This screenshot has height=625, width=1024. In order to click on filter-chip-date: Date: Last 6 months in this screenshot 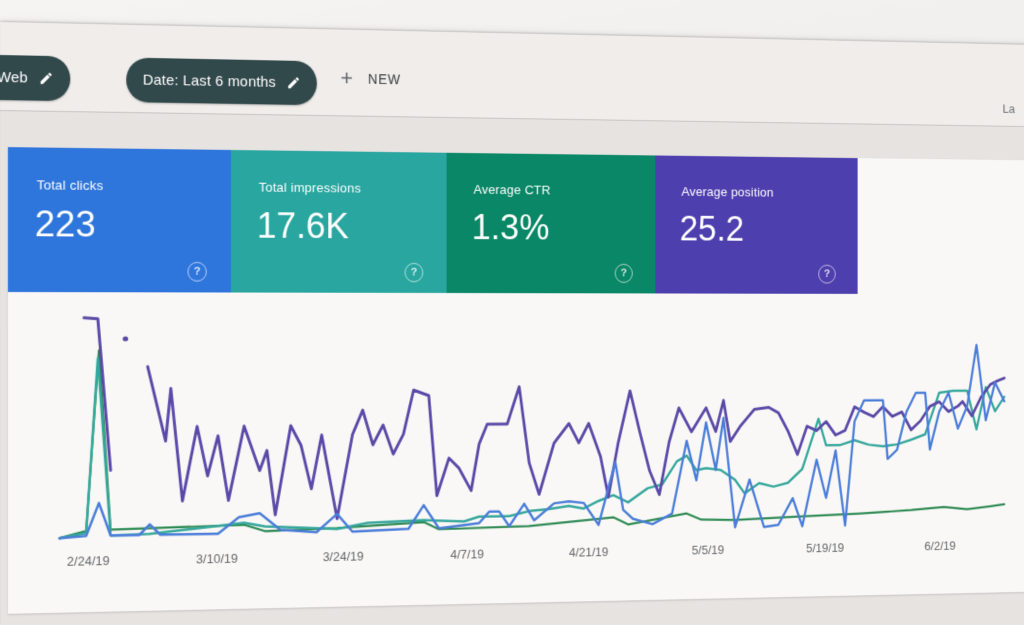, I will do `click(221, 81)`.